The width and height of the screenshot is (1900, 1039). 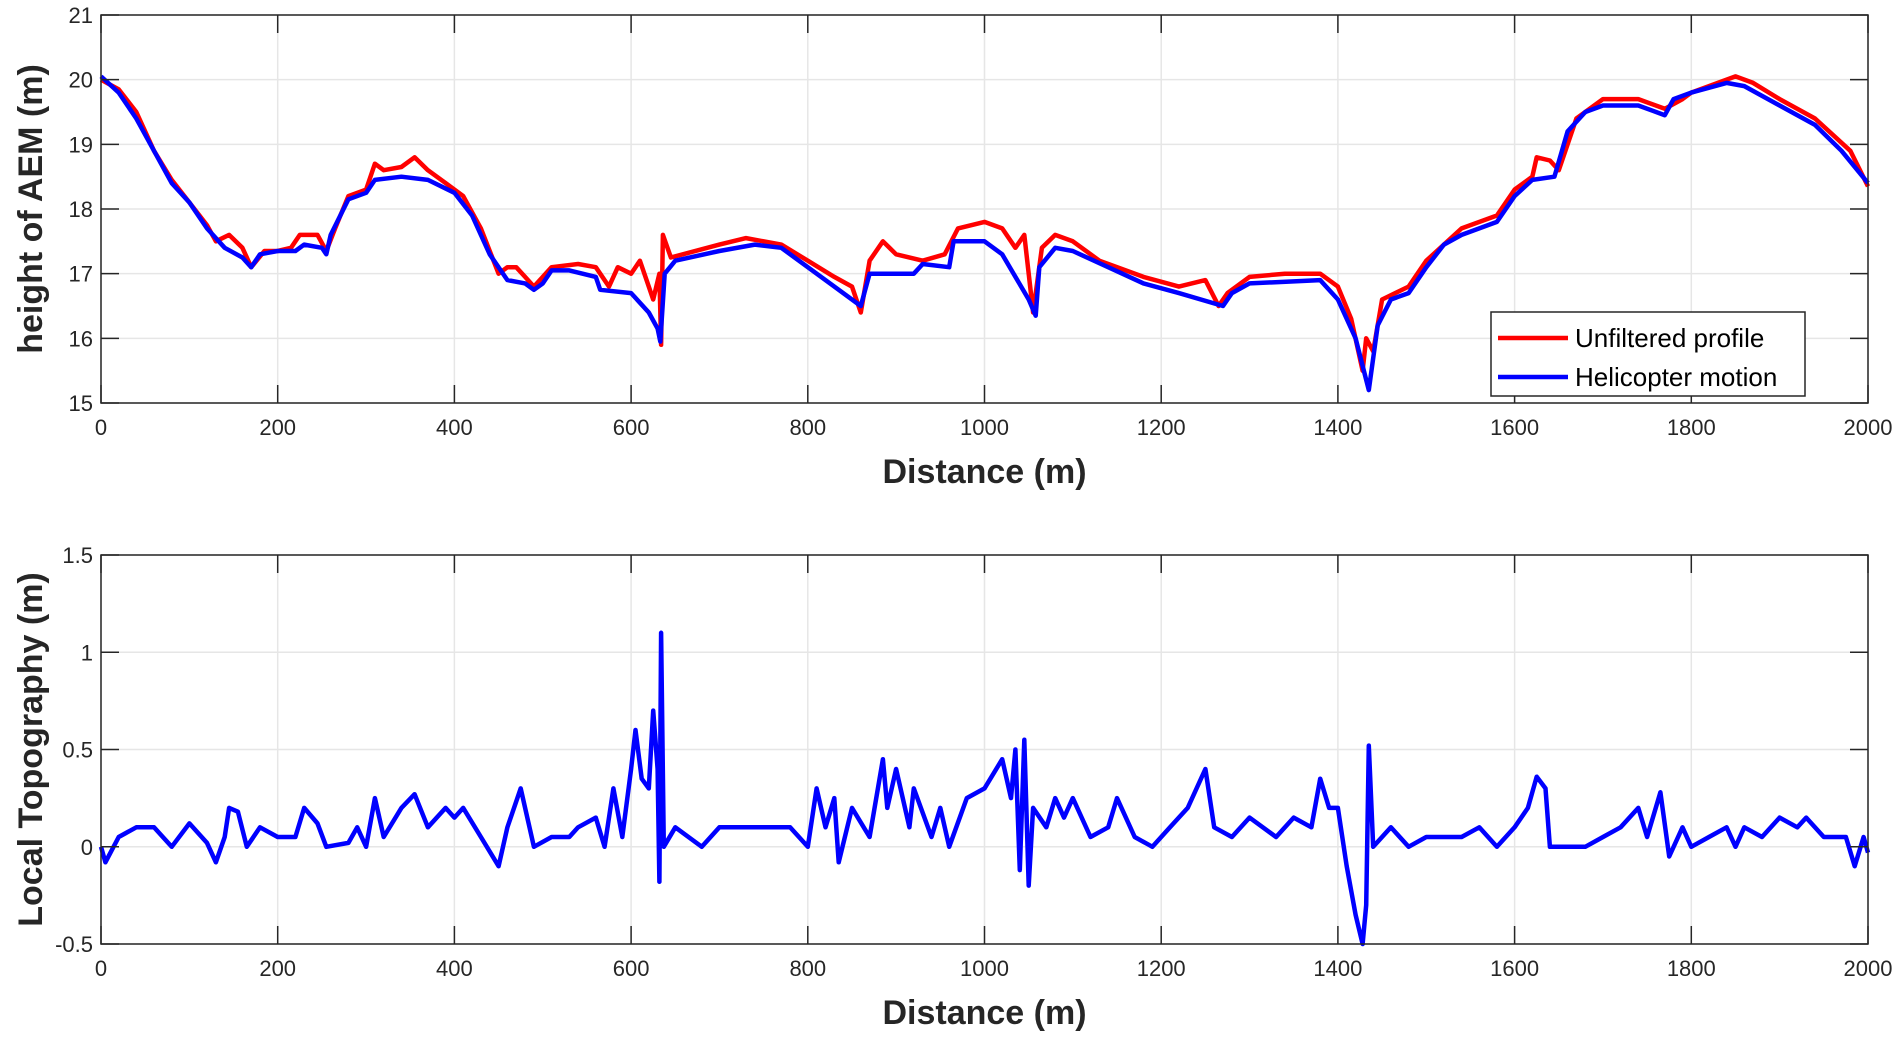 I want to click on y-tick-label: 19, so click(x=81, y=144).